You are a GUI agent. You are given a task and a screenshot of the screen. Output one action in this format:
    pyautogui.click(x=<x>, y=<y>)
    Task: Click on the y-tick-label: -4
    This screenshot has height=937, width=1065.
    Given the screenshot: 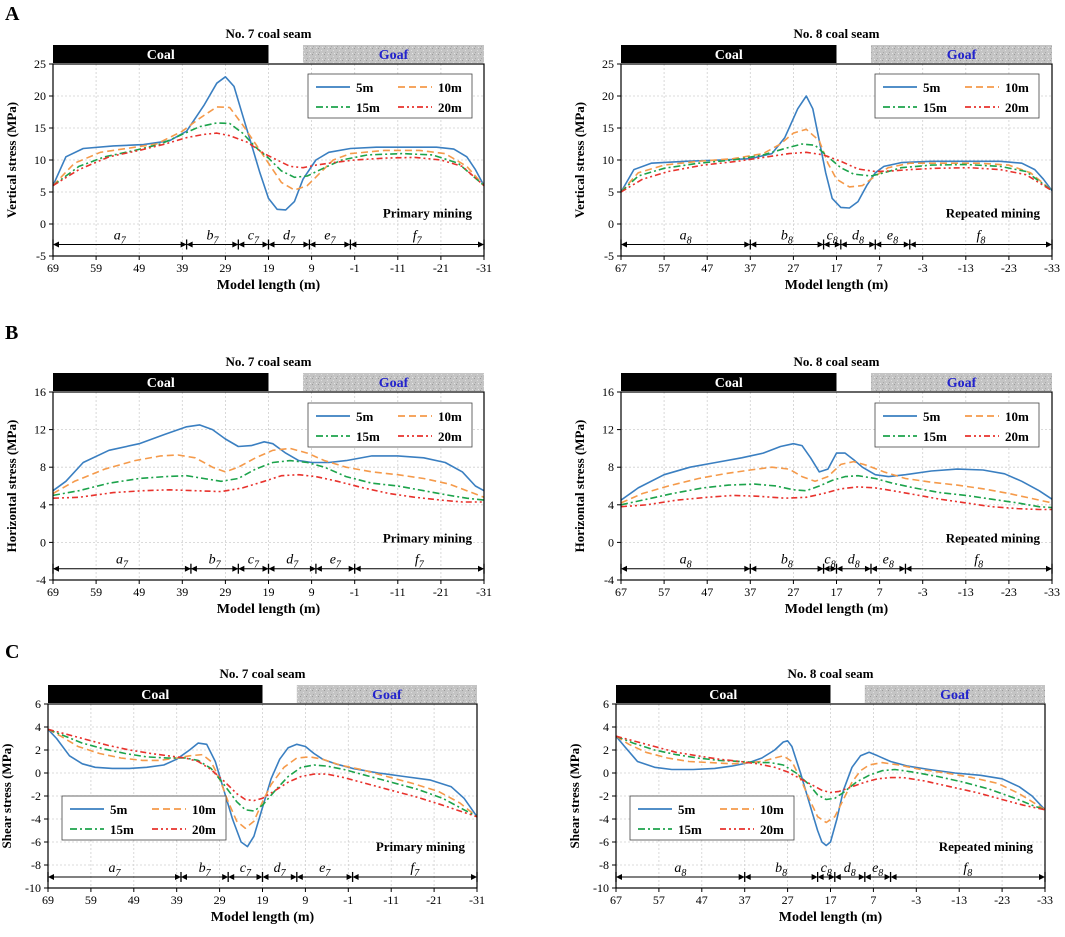 What is the action you would take?
    pyautogui.click(x=604, y=819)
    